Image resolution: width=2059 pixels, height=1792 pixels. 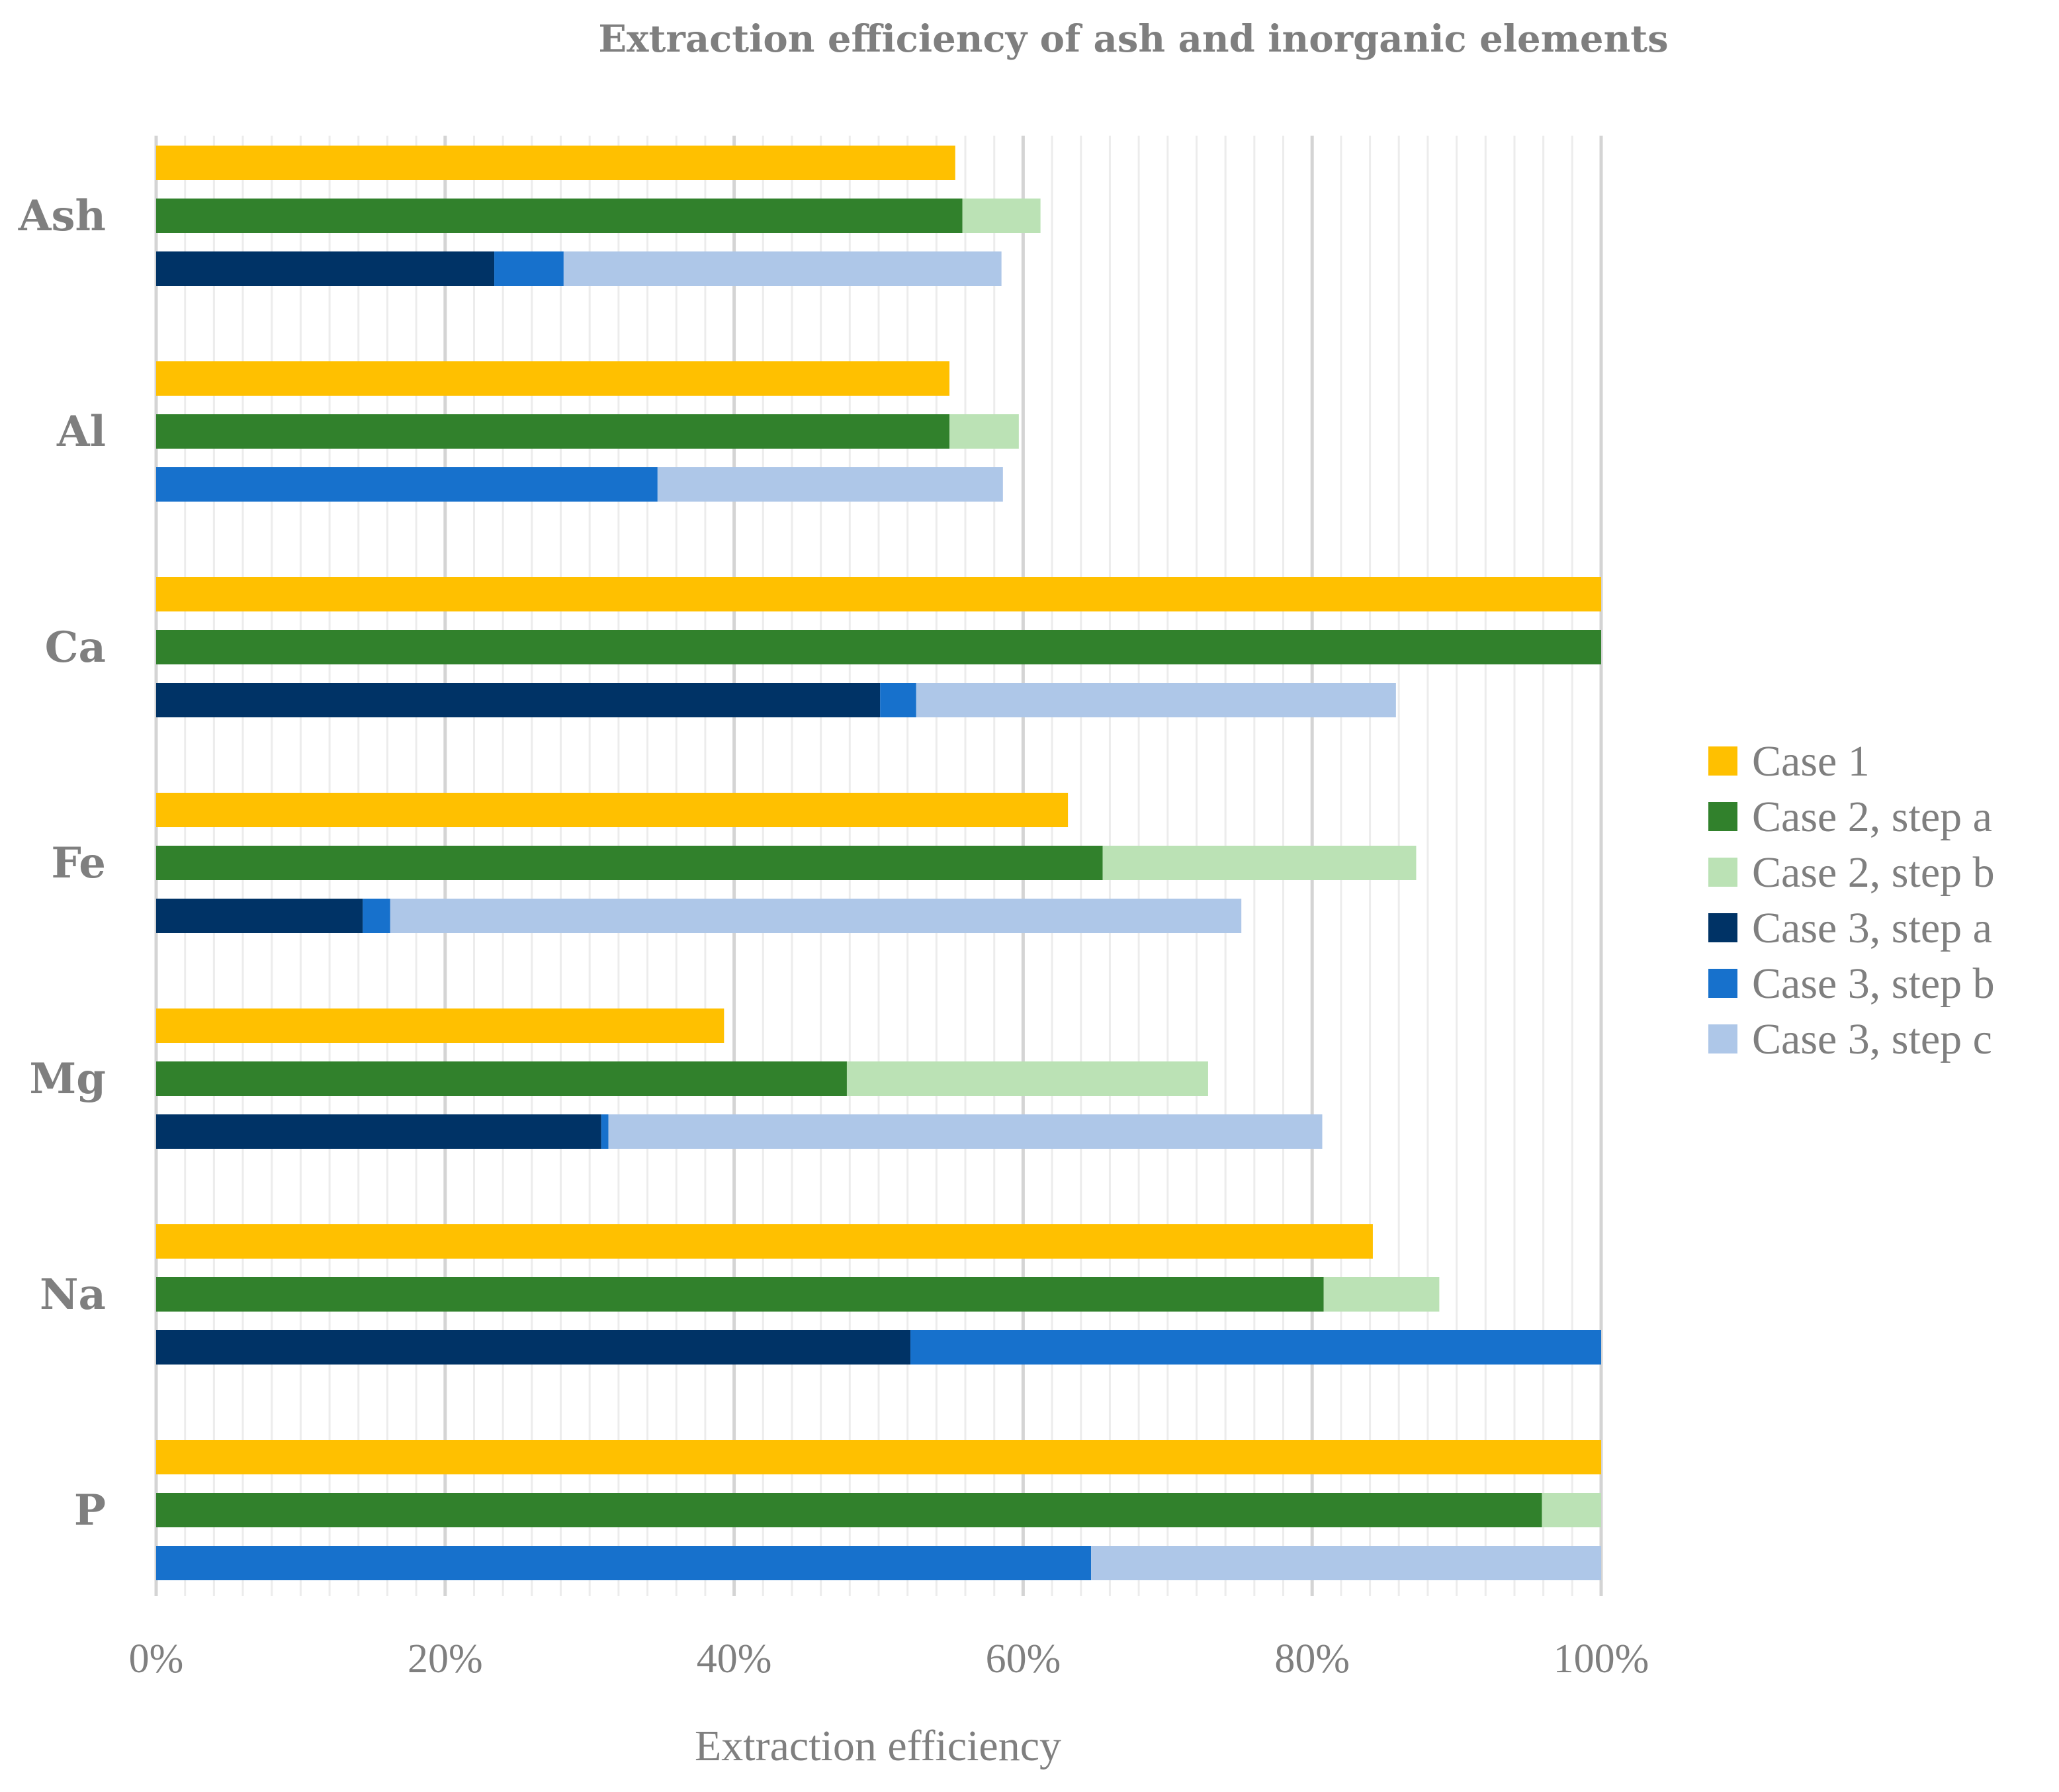 I want to click on x-tick-label: 80%, so click(x=1312, y=1658).